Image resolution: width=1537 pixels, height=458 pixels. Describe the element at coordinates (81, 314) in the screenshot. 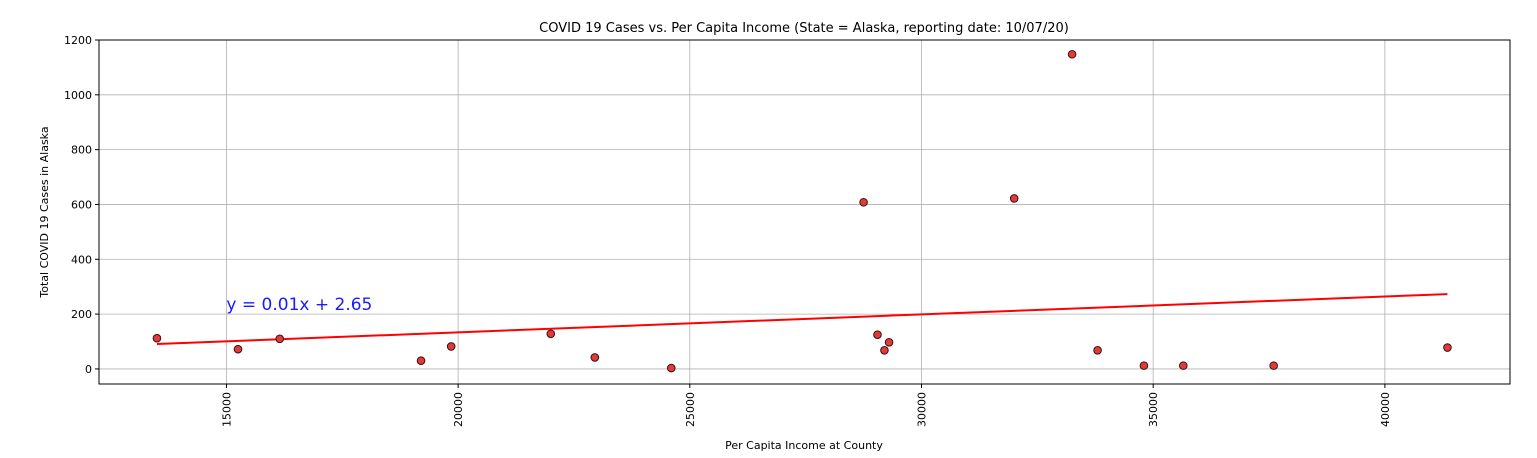

I see `y-tick-label: 200` at that location.